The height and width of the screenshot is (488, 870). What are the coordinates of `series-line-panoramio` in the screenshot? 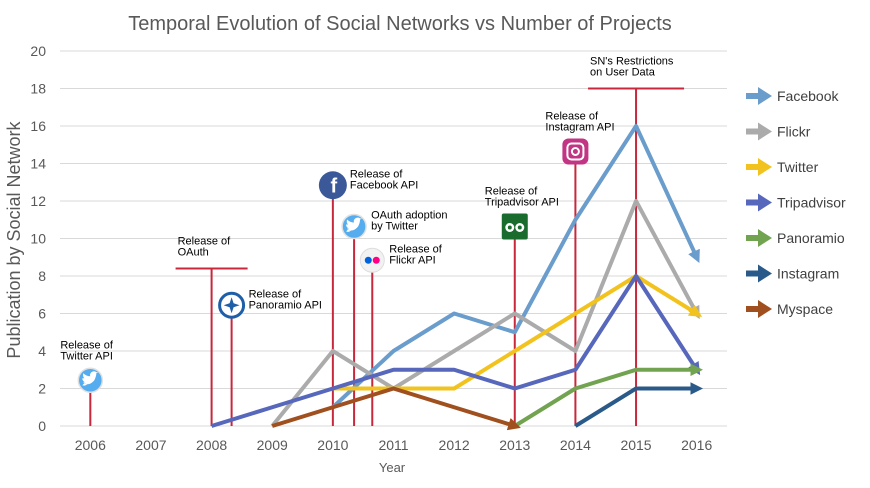 It's located at (608, 395).